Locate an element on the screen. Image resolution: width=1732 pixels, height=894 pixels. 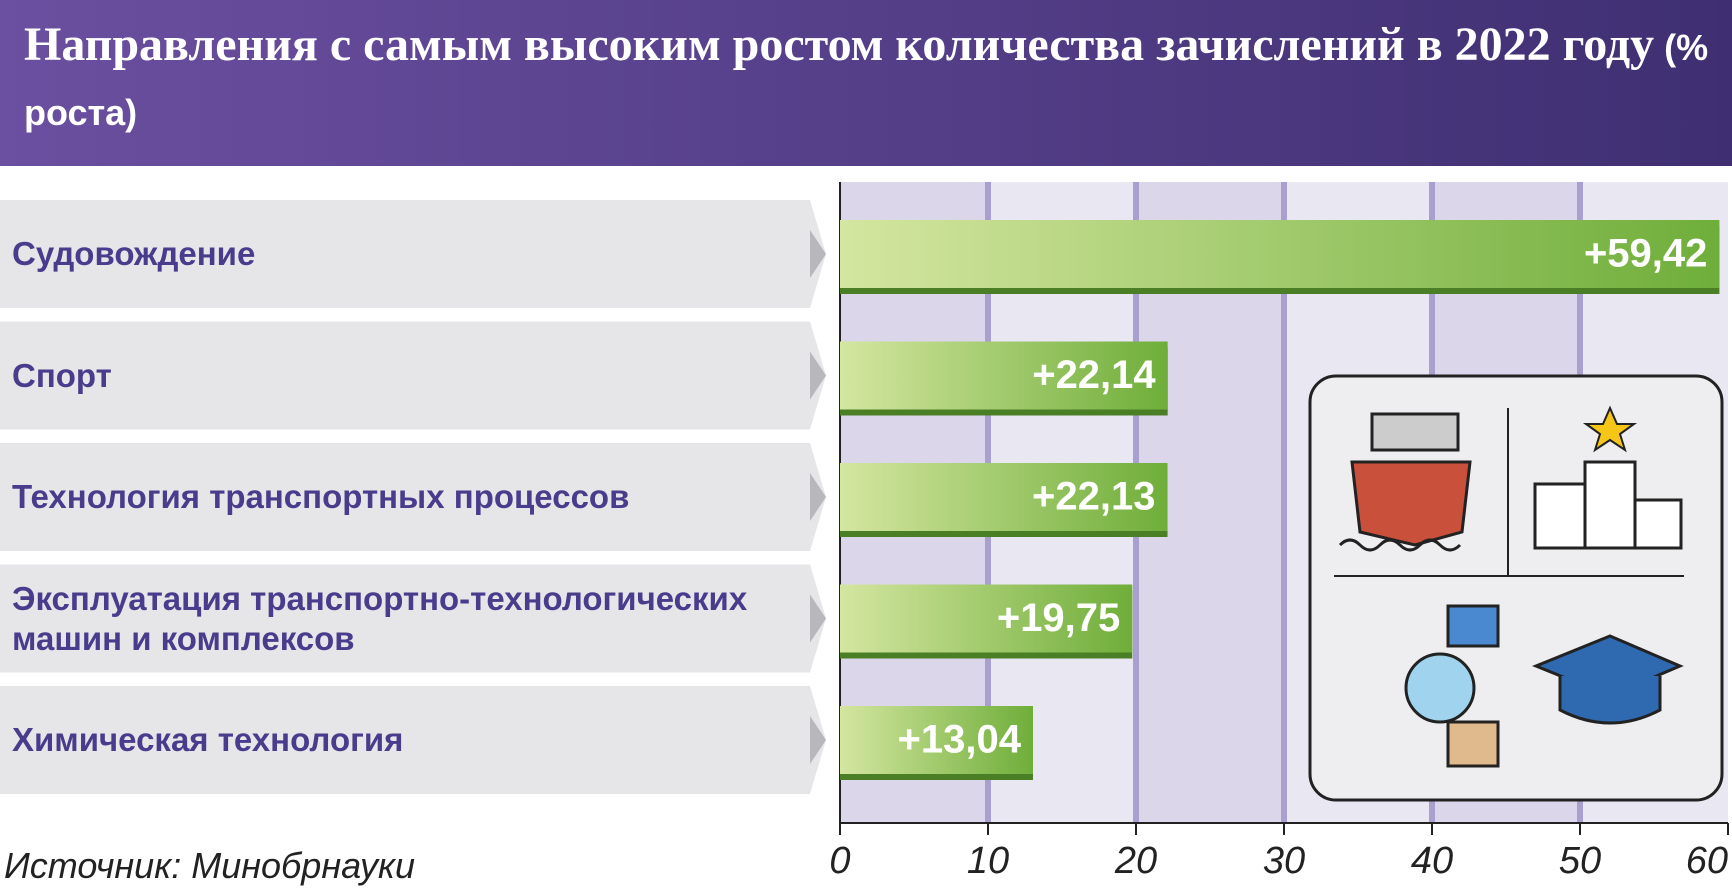
chart-subtitle: (% роста) is located at coordinates (866, 80).